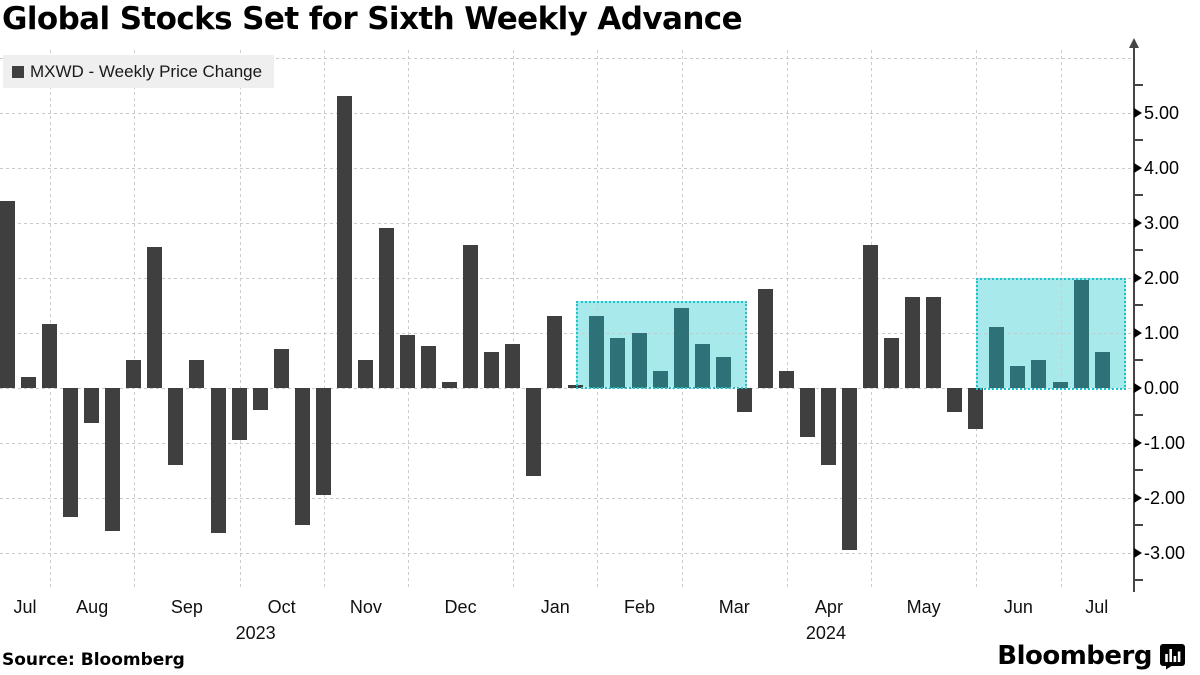 The width and height of the screenshot is (1200, 675). Describe the element at coordinates (1165, 552) in the screenshot. I see `y-tick-label: -3.00` at that location.